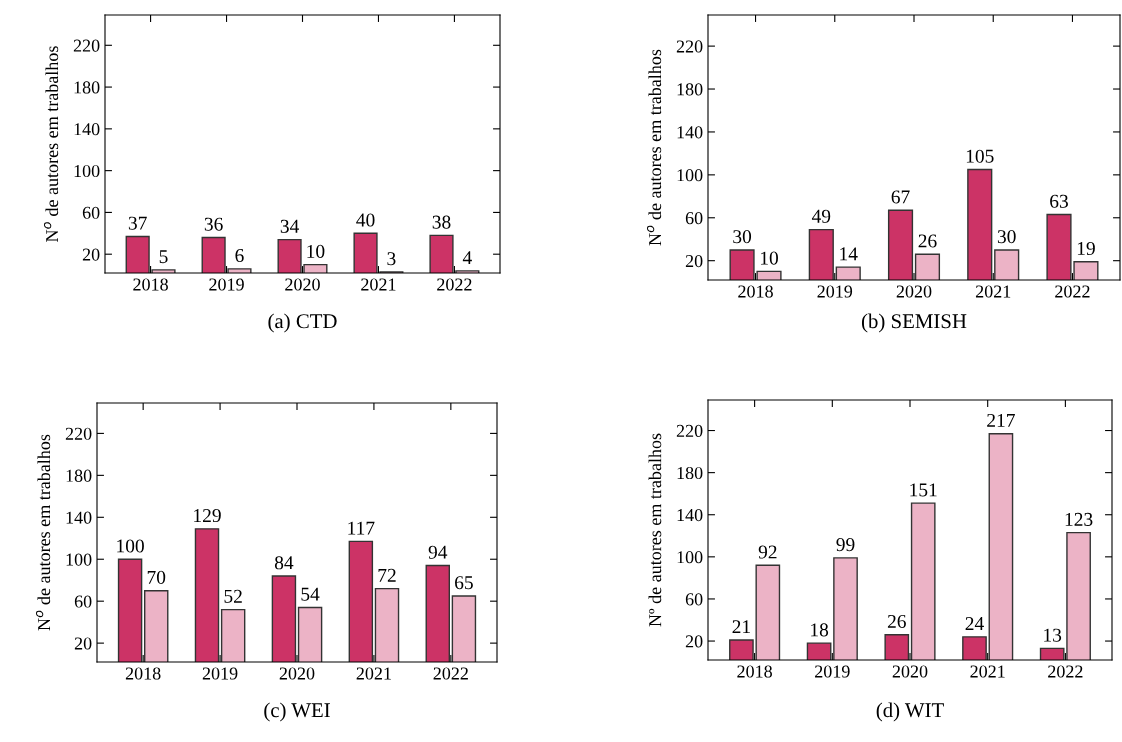 The image size is (1122, 742). What do you see at coordinates (820, 630) in the screenshot?
I see `data-label: 18` at bounding box center [820, 630].